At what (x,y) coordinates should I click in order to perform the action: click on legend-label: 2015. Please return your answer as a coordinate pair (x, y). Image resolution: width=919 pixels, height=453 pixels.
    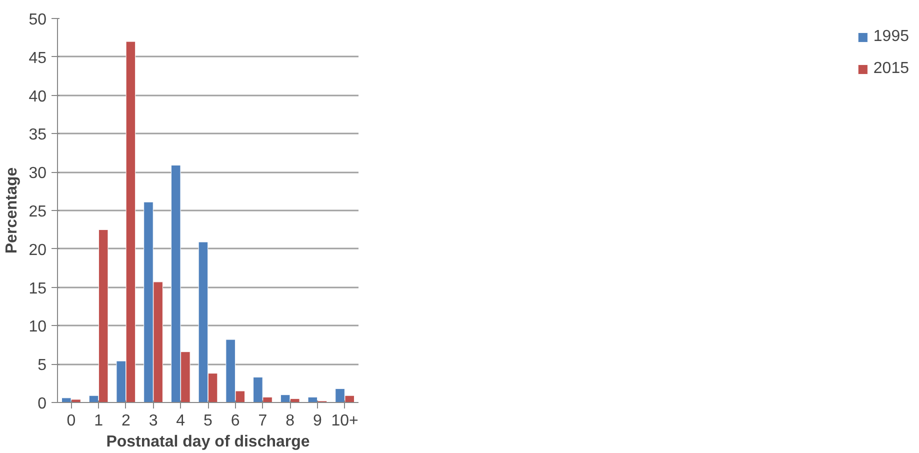
    Looking at the image, I should click on (891, 69).